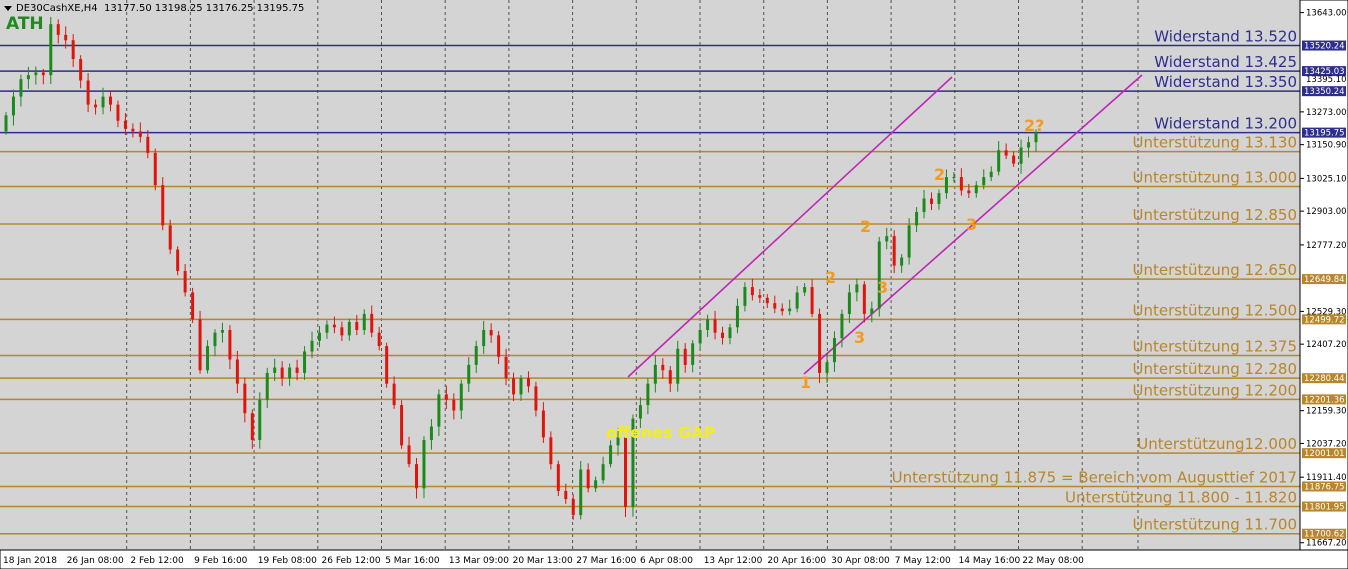 The image size is (1348, 569). What do you see at coordinates (1326, 212) in the screenshot?
I see `price-tick-label: 12903.00` at bounding box center [1326, 212].